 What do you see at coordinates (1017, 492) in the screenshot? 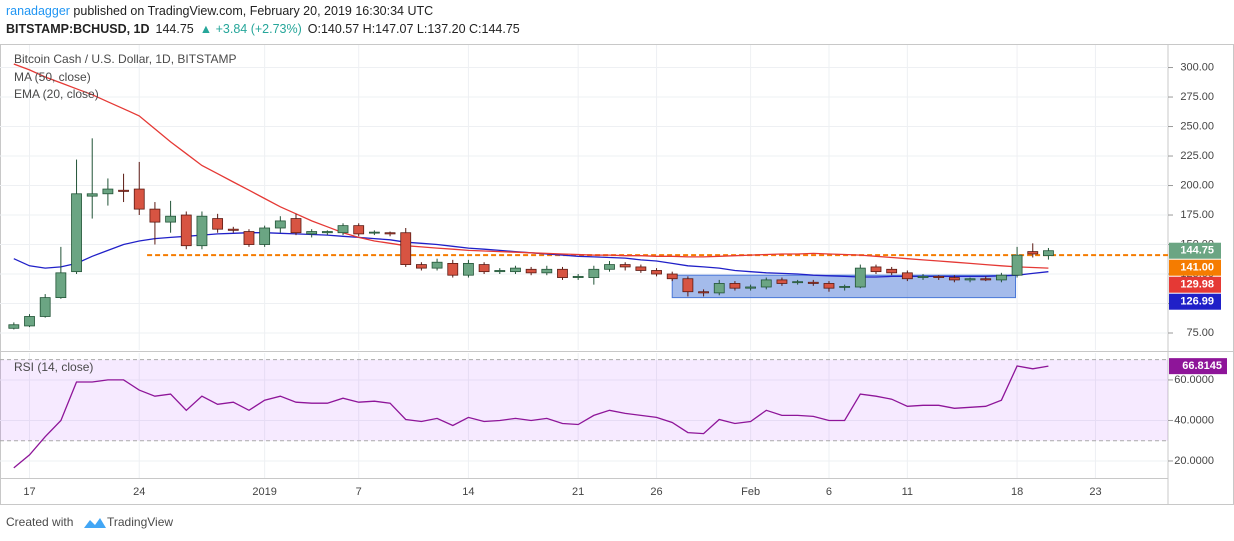
I see `x-tick-label: 18` at bounding box center [1017, 492].